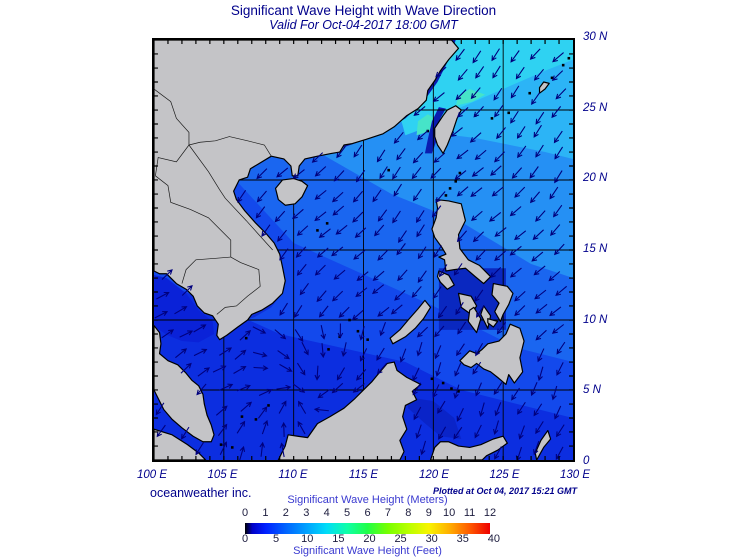  I want to click on lat-label: 20 N, so click(595, 178).